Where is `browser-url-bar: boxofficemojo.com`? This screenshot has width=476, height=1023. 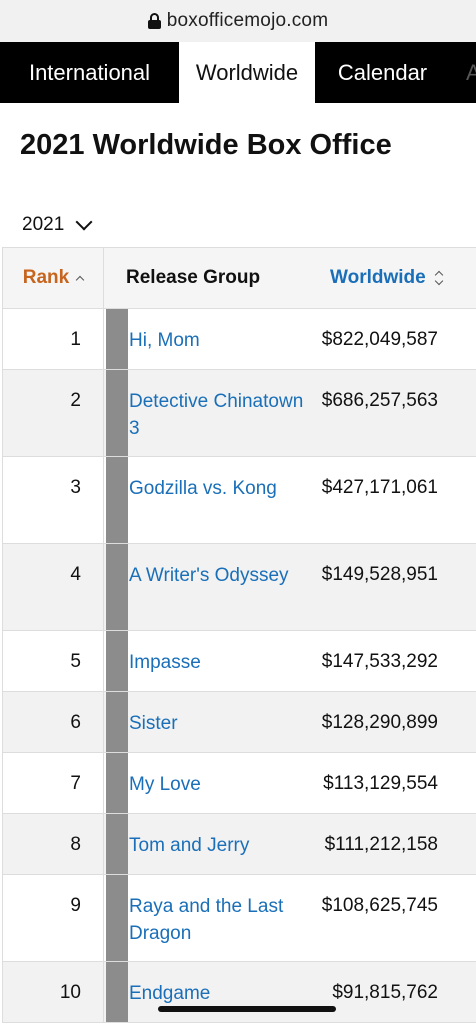
browser-url-bar: boxofficemojo.com is located at coordinates (238, 21).